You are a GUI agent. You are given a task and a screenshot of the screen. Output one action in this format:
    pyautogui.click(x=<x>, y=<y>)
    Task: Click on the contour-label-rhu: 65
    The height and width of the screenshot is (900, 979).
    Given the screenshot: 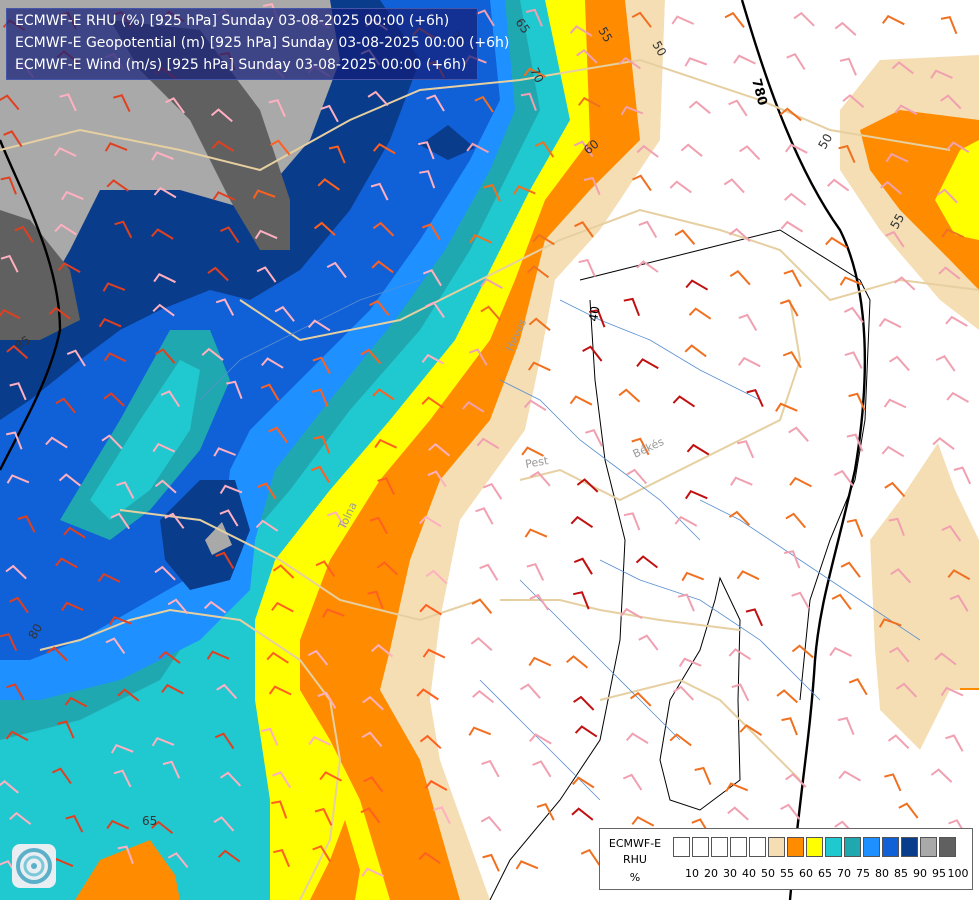 What is the action you would take?
    pyautogui.click(x=149, y=821)
    